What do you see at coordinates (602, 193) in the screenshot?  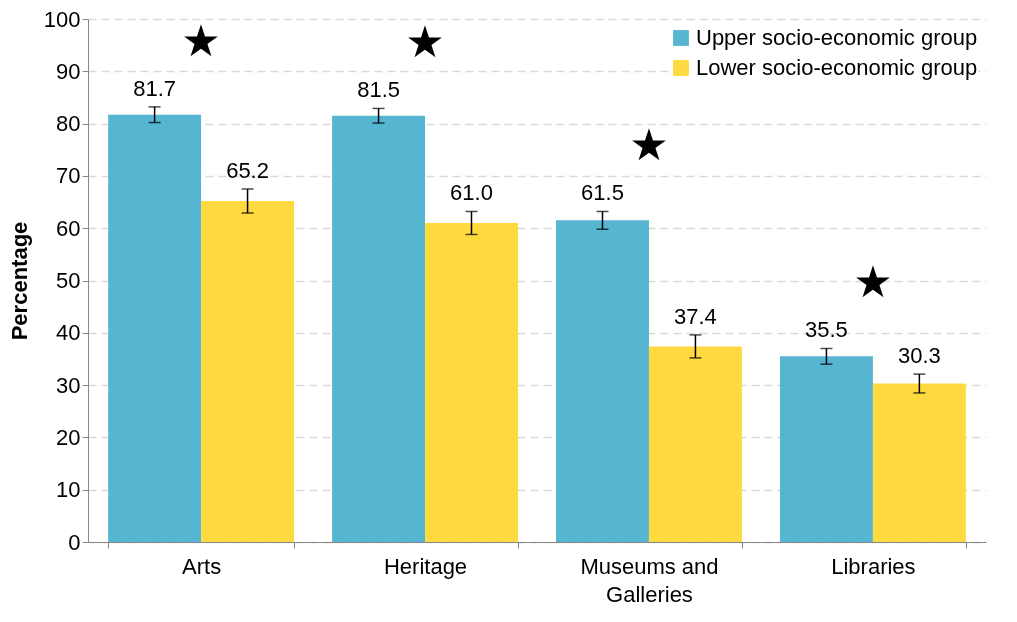 I see `data-label: 61.5` at bounding box center [602, 193].